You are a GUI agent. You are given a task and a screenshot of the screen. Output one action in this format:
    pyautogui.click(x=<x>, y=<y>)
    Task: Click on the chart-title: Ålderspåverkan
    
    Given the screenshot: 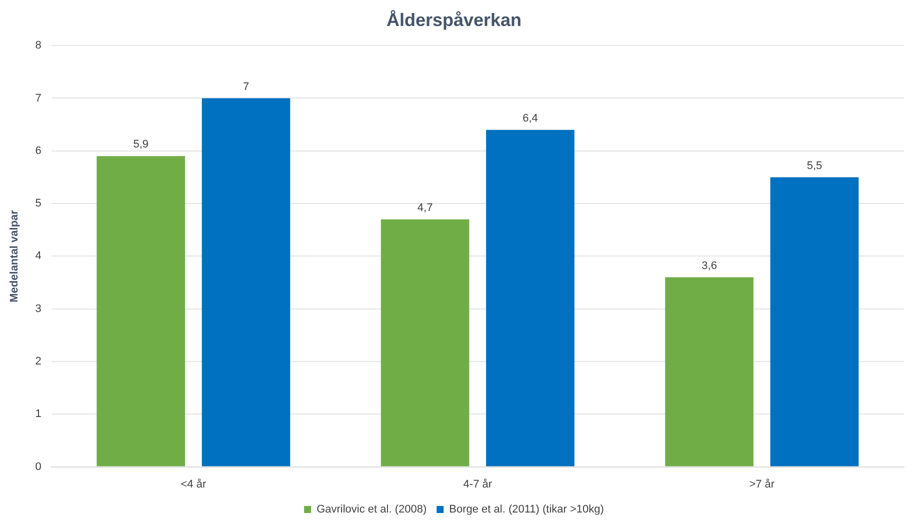 What is the action you would take?
    pyautogui.click(x=454, y=20)
    